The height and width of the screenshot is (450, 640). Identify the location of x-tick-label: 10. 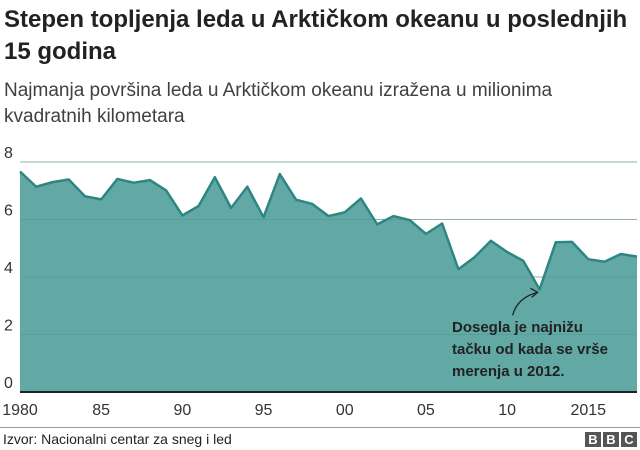
(507, 410).